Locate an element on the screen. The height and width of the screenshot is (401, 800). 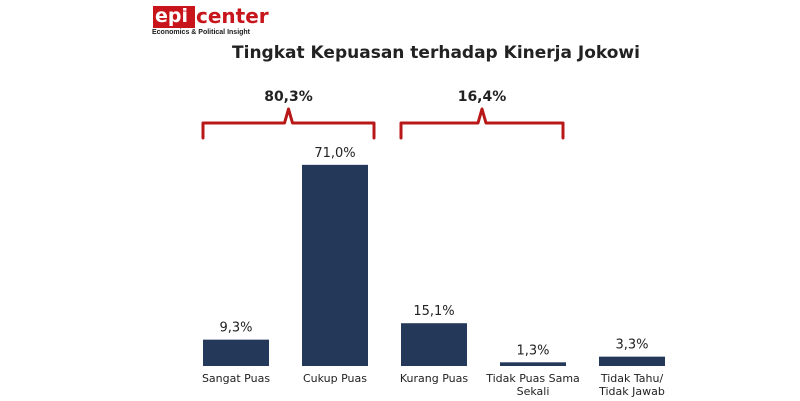
category-label-1: Sangat Puas is located at coordinates (236, 378).